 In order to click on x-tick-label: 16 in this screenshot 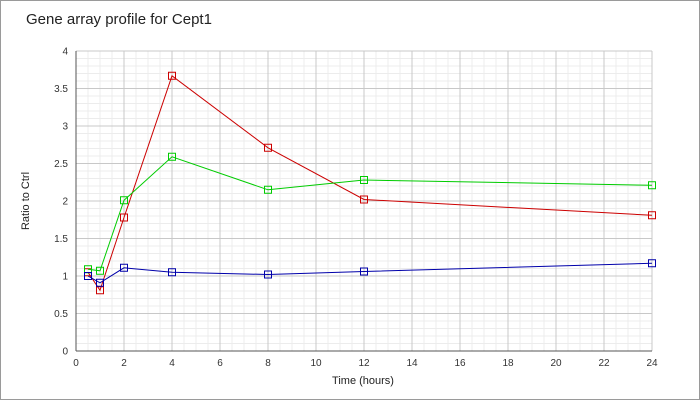, I will do `click(460, 363)`.